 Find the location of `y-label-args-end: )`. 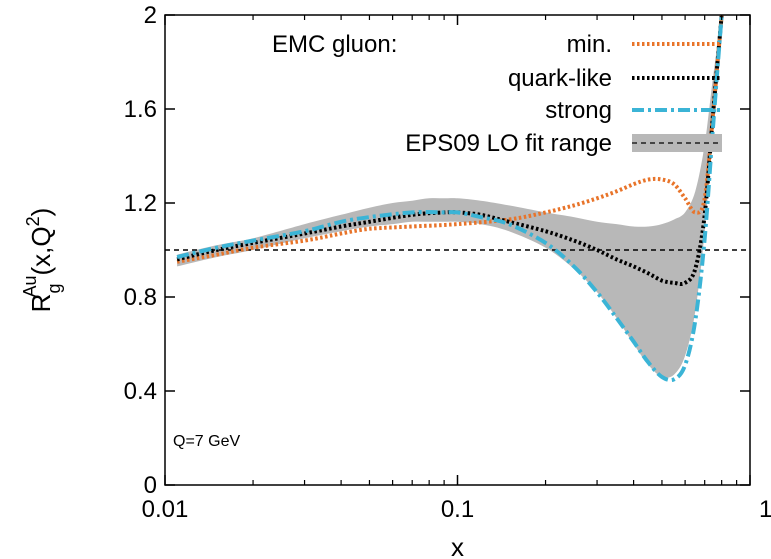

y-label-args-end: ) is located at coordinates (41, 212).